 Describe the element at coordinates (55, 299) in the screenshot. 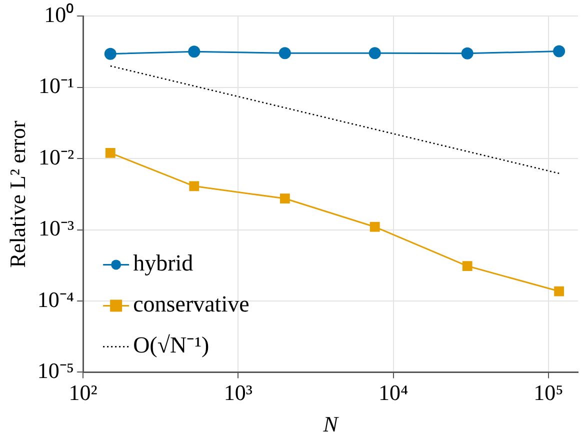

I see `y-tick-label: 10⁻⁴` at that location.